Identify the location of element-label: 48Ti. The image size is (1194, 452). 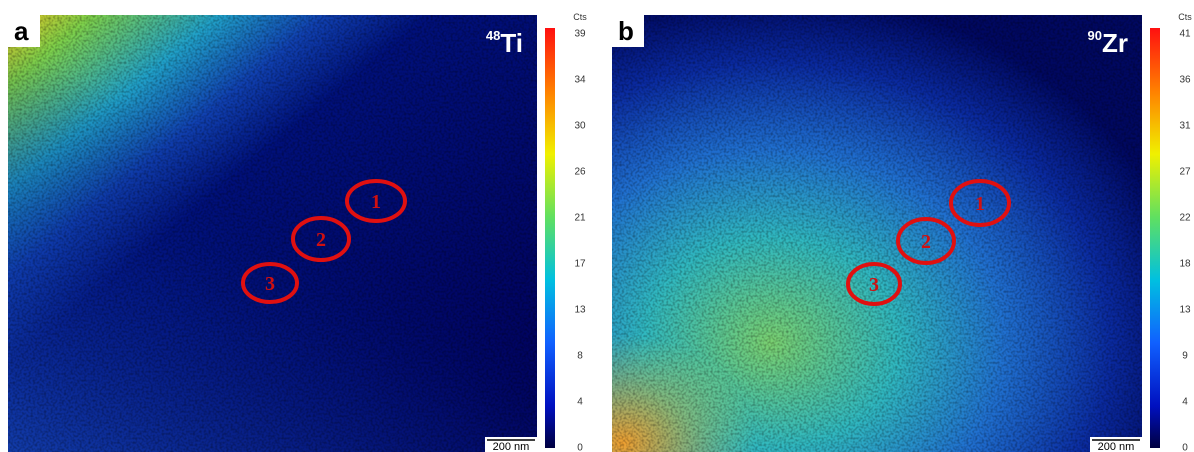
(504, 43).